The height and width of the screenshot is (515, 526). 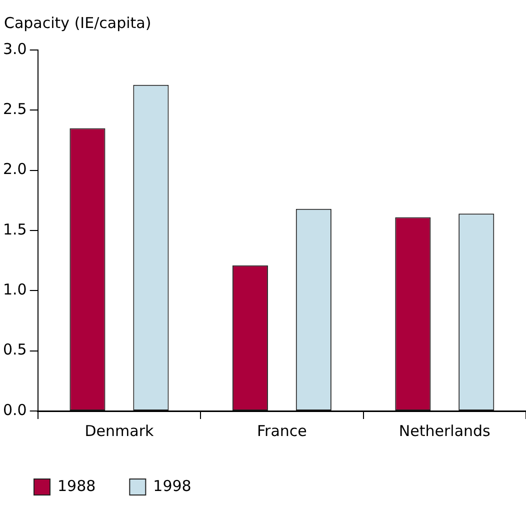 What do you see at coordinates (14, 169) in the screenshot?
I see `y-tick-label: 2.0` at bounding box center [14, 169].